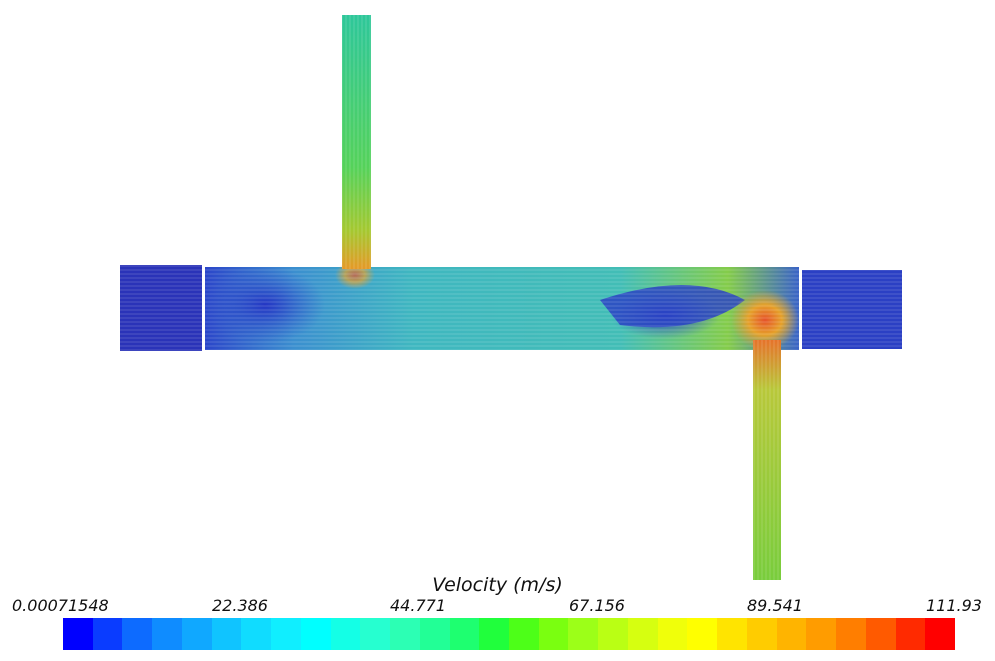  Describe the element at coordinates (767, 460) in the screenshot. I see `bottom-branch-pipe` at that location.